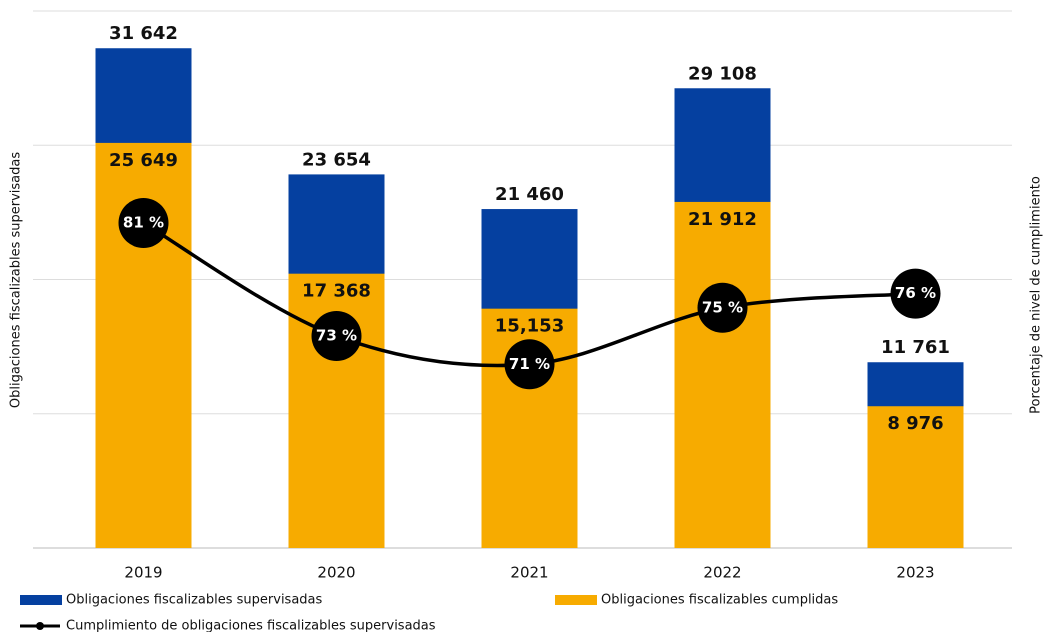 This screenshot has height=632, width=1049. I want to click on y-axis-label: Obligaciones fiscalizables supervisadas, so click(16, 280).